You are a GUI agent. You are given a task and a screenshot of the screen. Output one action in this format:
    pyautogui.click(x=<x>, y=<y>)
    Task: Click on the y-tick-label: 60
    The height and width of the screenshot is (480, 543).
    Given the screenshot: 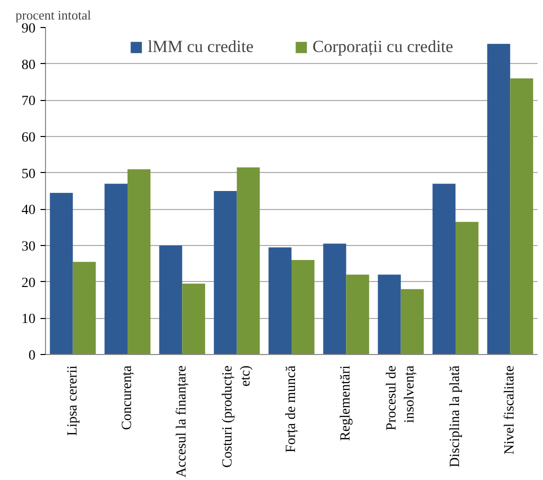 What is the action you would take?
    pyautogui.click(x=29, y=138)
    